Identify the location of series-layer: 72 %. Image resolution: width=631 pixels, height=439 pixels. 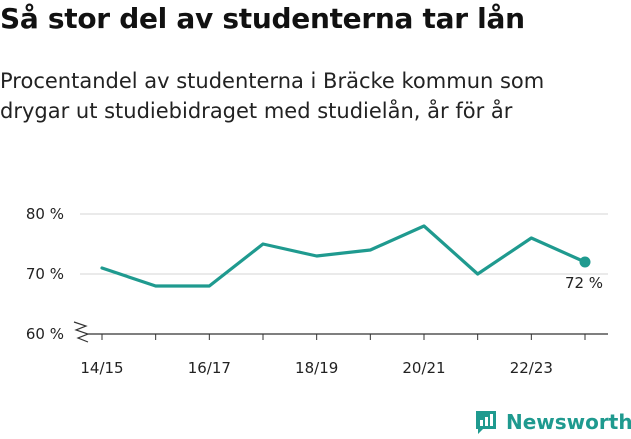
(351, 258).